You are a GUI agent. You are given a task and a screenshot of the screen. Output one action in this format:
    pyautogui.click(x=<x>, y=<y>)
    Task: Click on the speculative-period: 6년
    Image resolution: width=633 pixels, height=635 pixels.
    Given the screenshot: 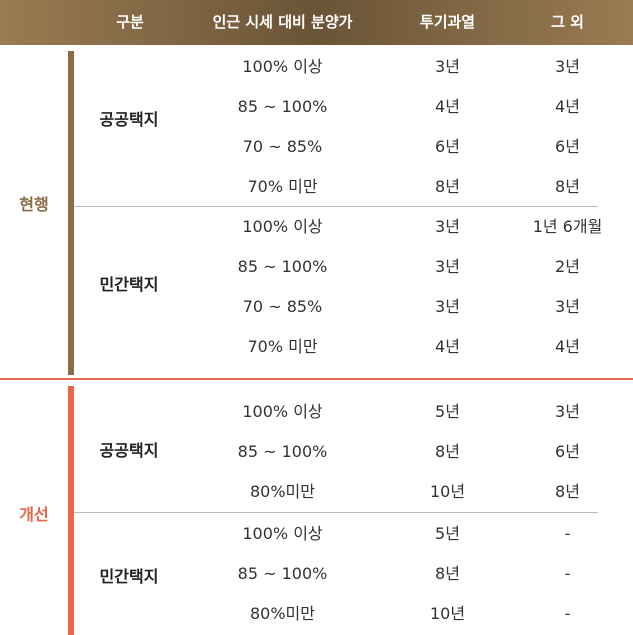 What is the action you would take?
    pyautogui.click(x=447, y=146)
    